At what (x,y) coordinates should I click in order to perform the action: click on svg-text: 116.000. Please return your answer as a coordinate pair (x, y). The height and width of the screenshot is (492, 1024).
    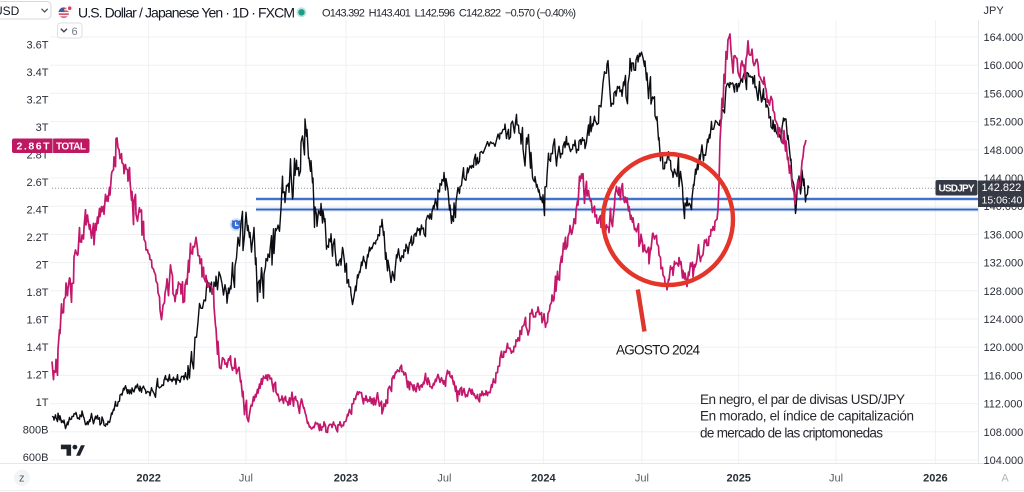
    Looking at the image, I should click on (1003, 376).